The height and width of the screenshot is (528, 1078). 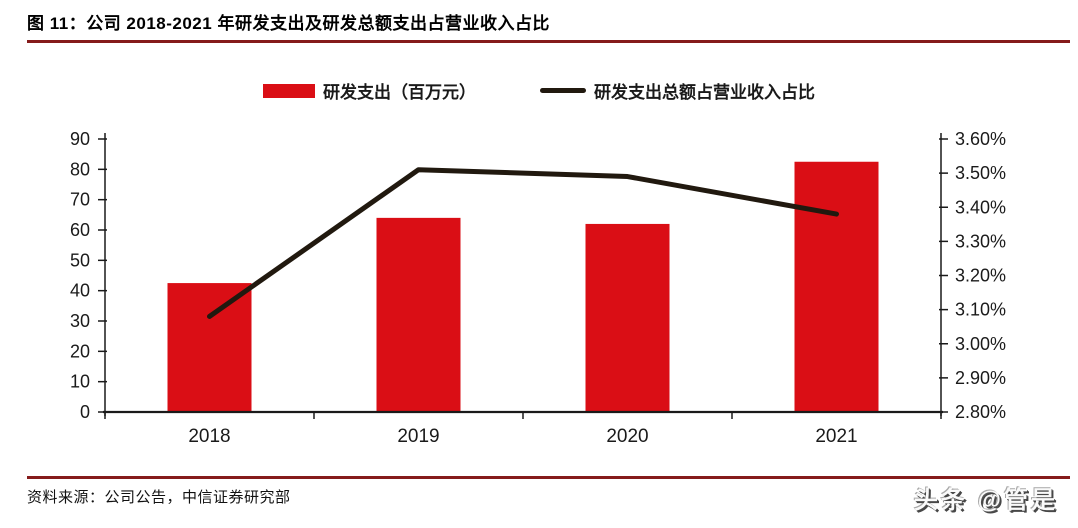 I want to click on right-tick-label: 3.20%, so click(x=980, y=276).